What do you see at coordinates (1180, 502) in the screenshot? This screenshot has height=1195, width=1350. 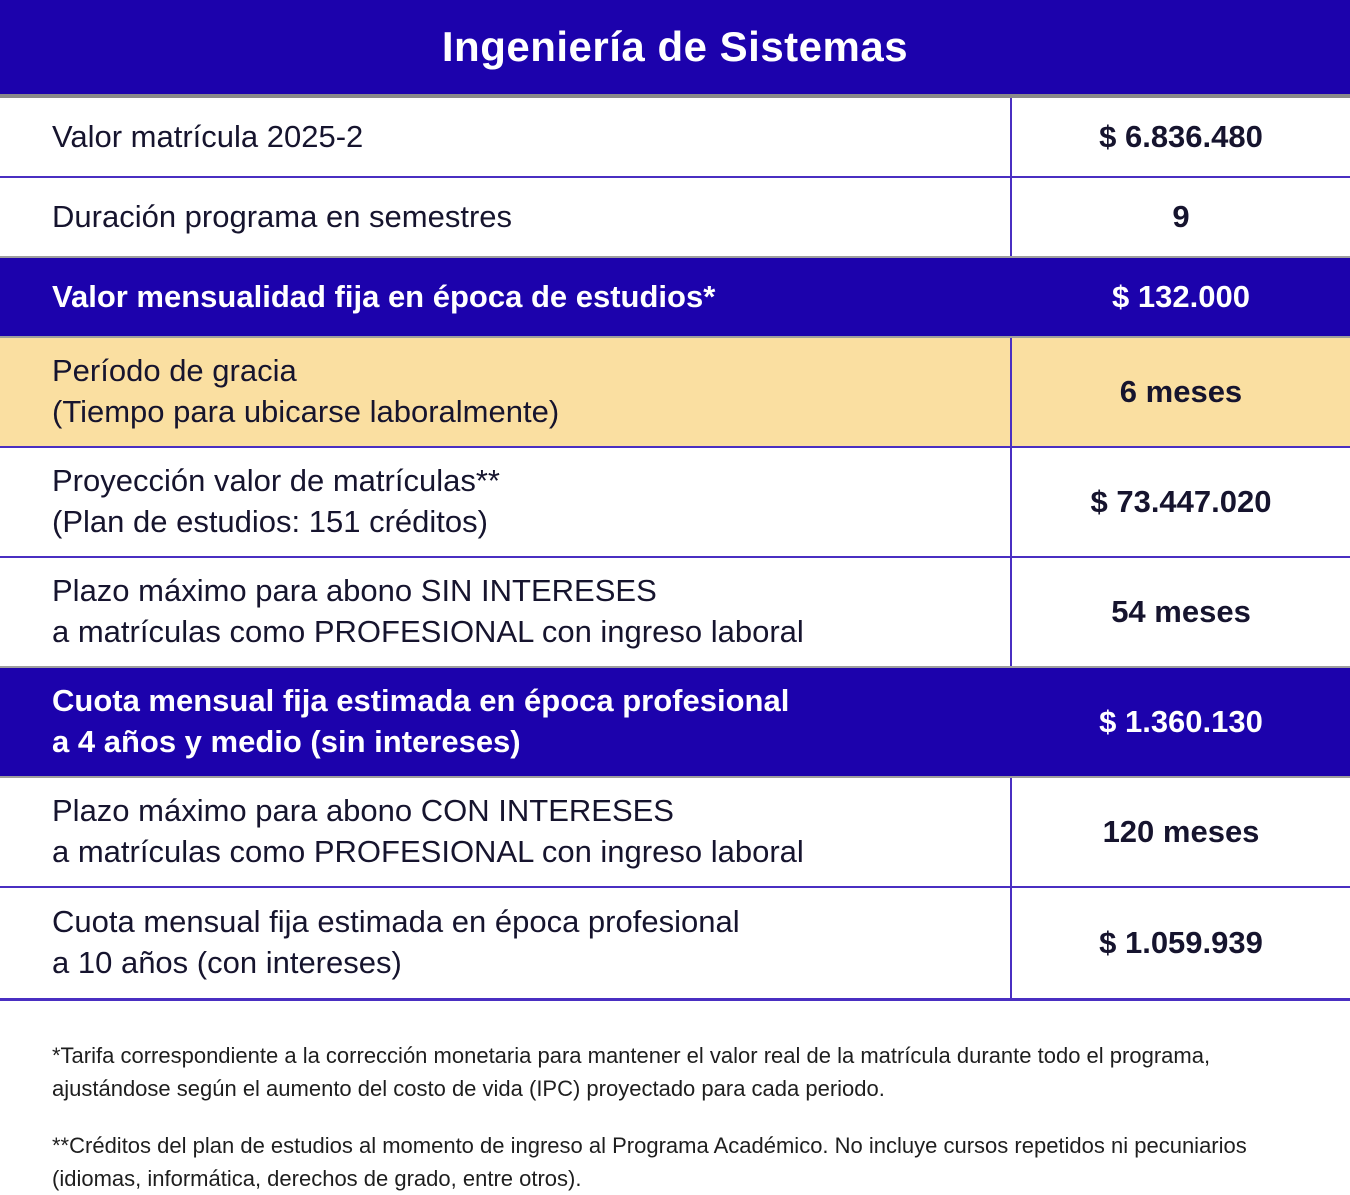 I see `row-value: $ 73.447.020` at bounding box center [1180, 502].